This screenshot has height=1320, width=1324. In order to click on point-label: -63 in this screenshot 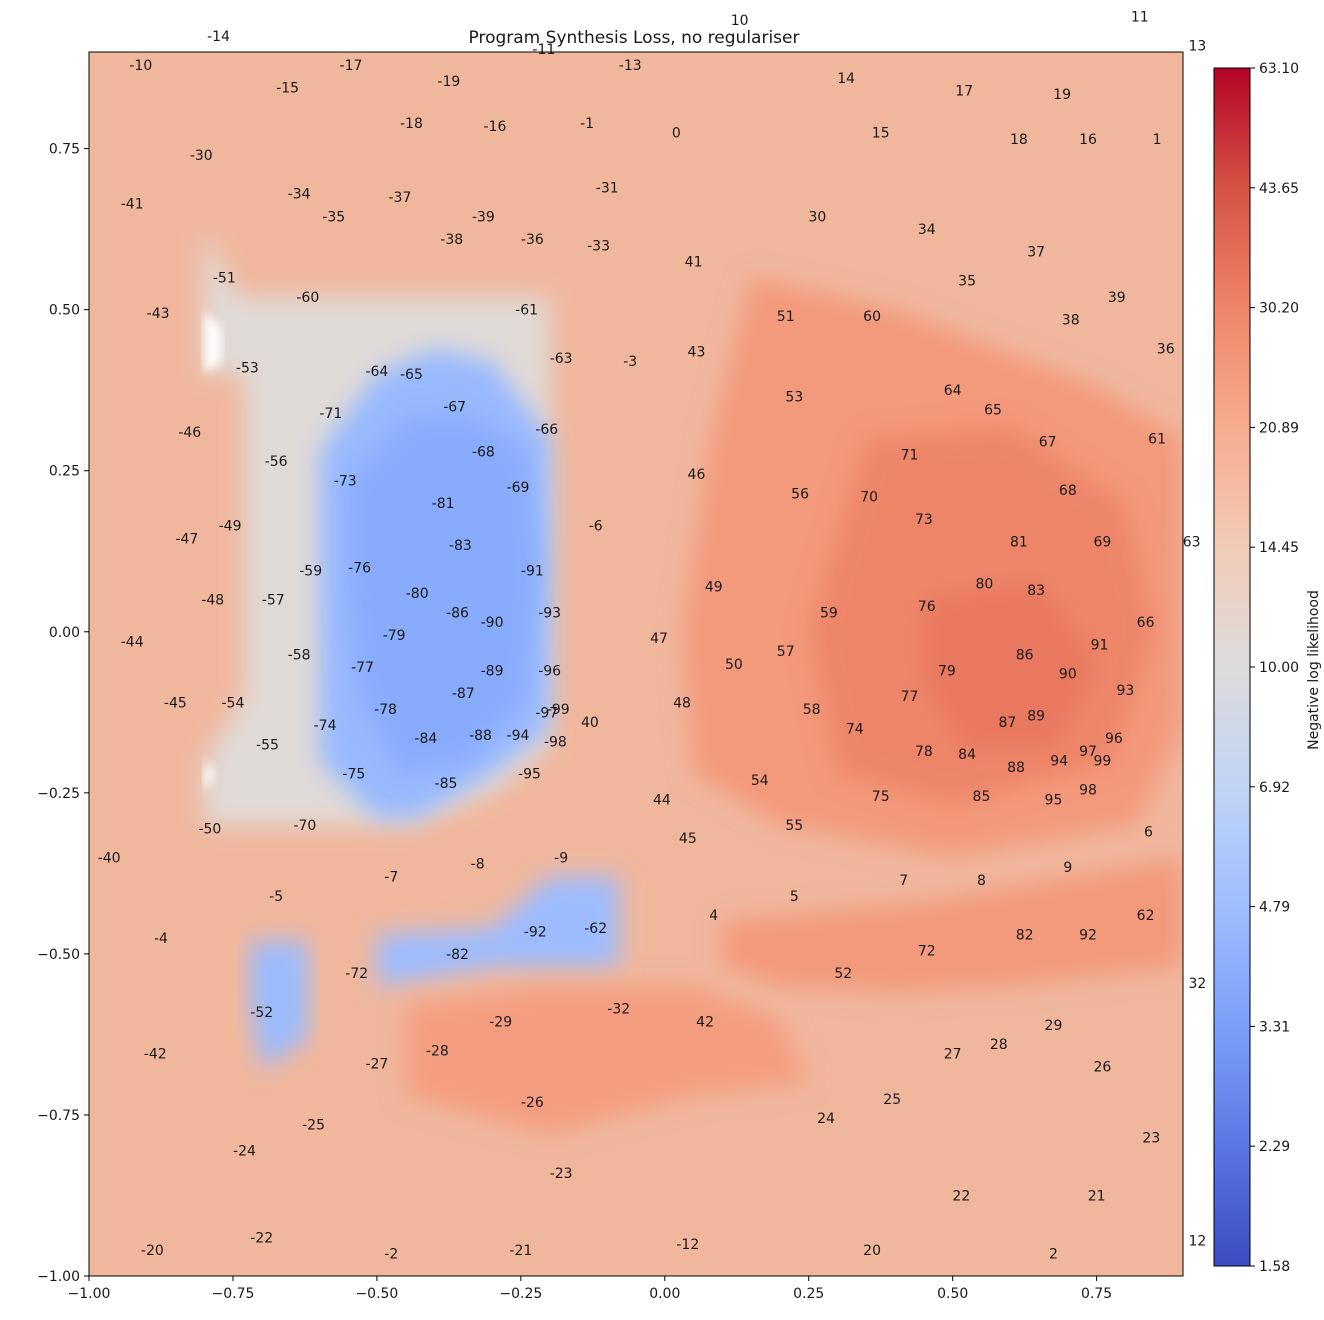, I will do `click(561, 359)`.